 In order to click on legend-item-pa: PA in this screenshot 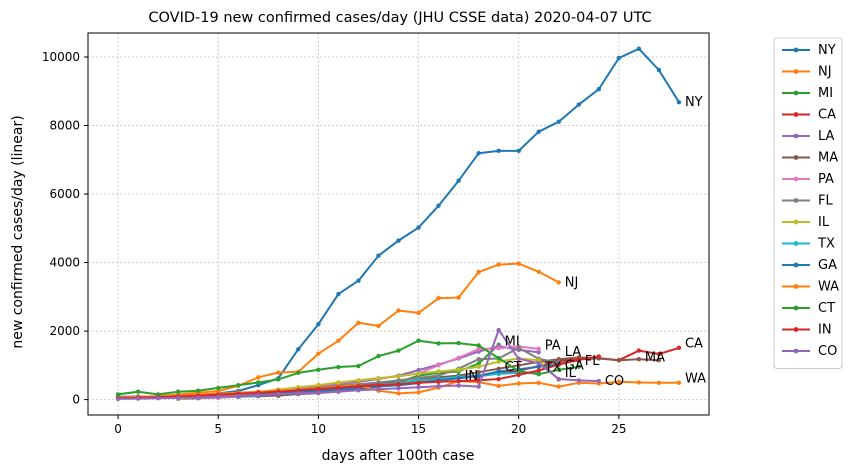, I will do `click(808, 179)`.